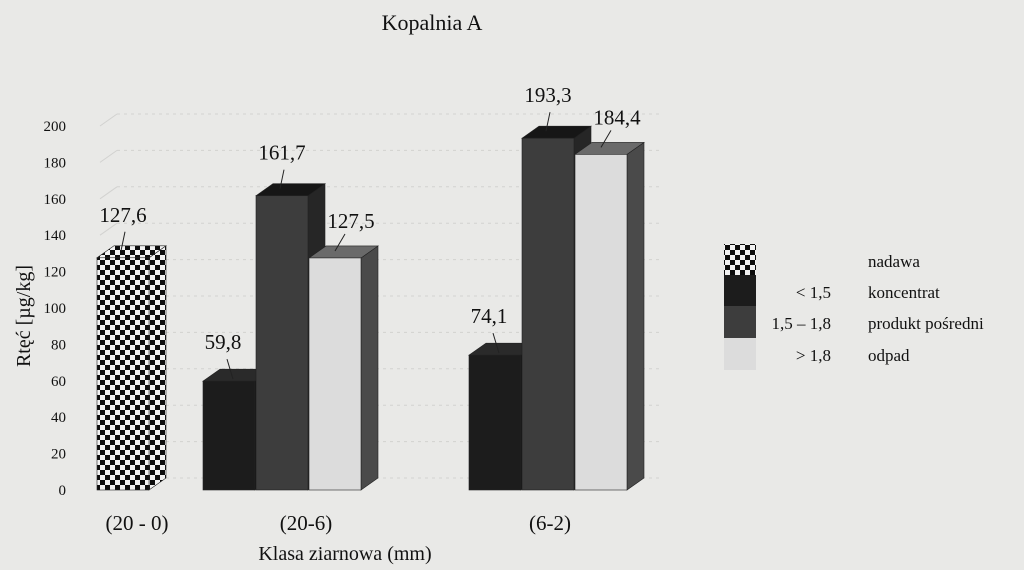 The width and height of the screenshot is (1024, 570). I want to click on y-tick-label: 200, so click(55, 127).